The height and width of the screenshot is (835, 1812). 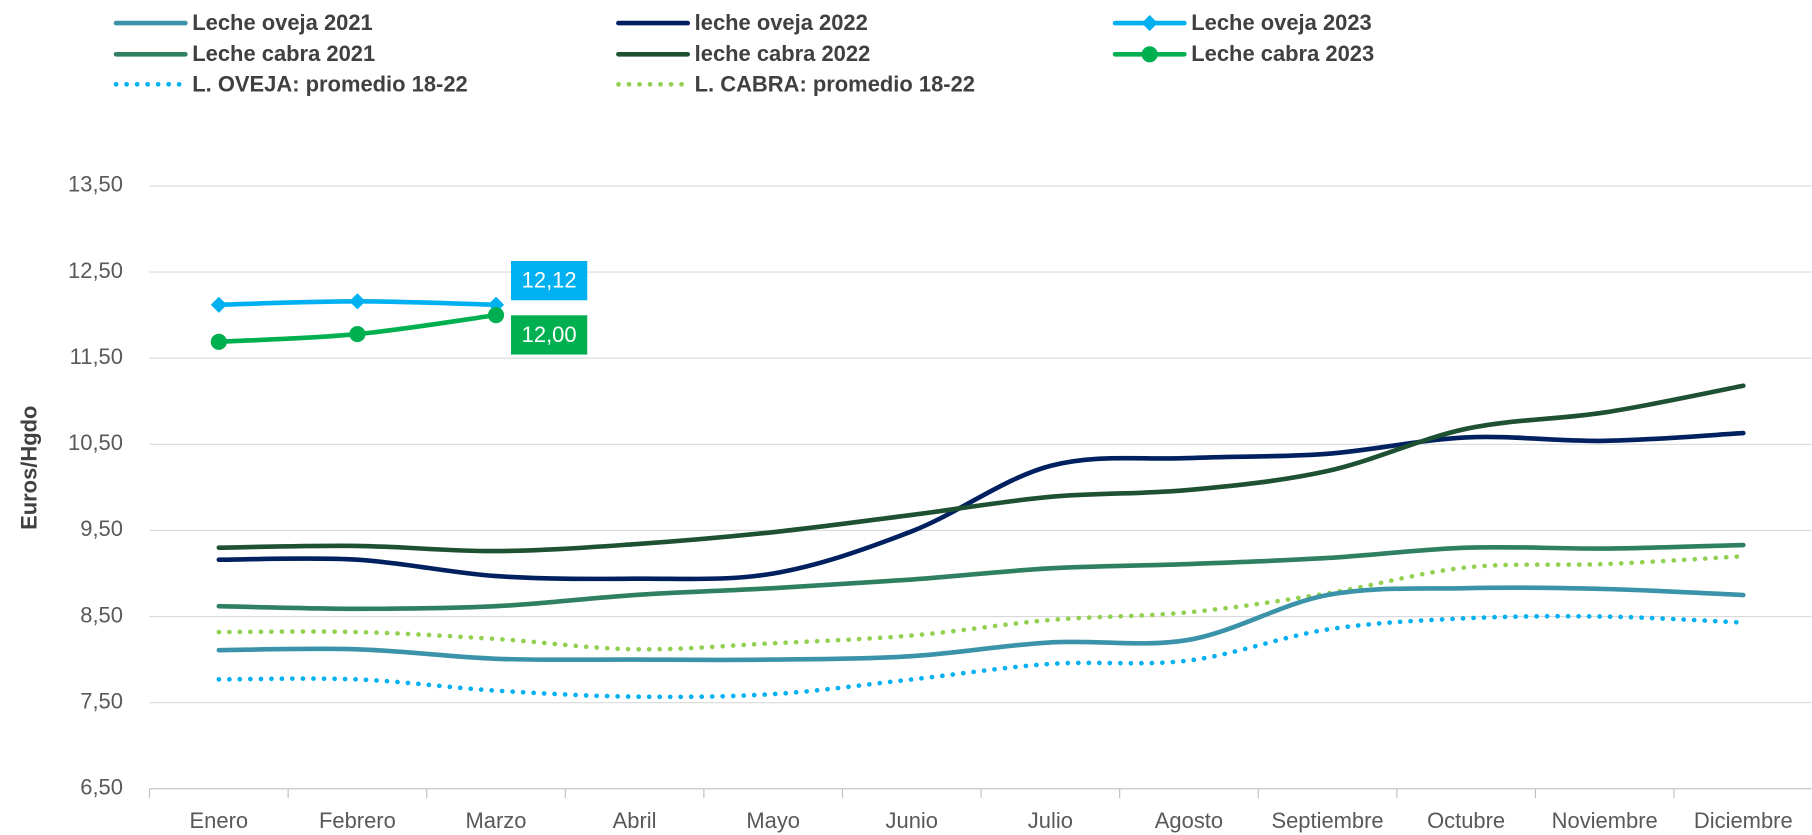 I want to click on x-tick-label: Noviembre, so click(x=1605, y=820).